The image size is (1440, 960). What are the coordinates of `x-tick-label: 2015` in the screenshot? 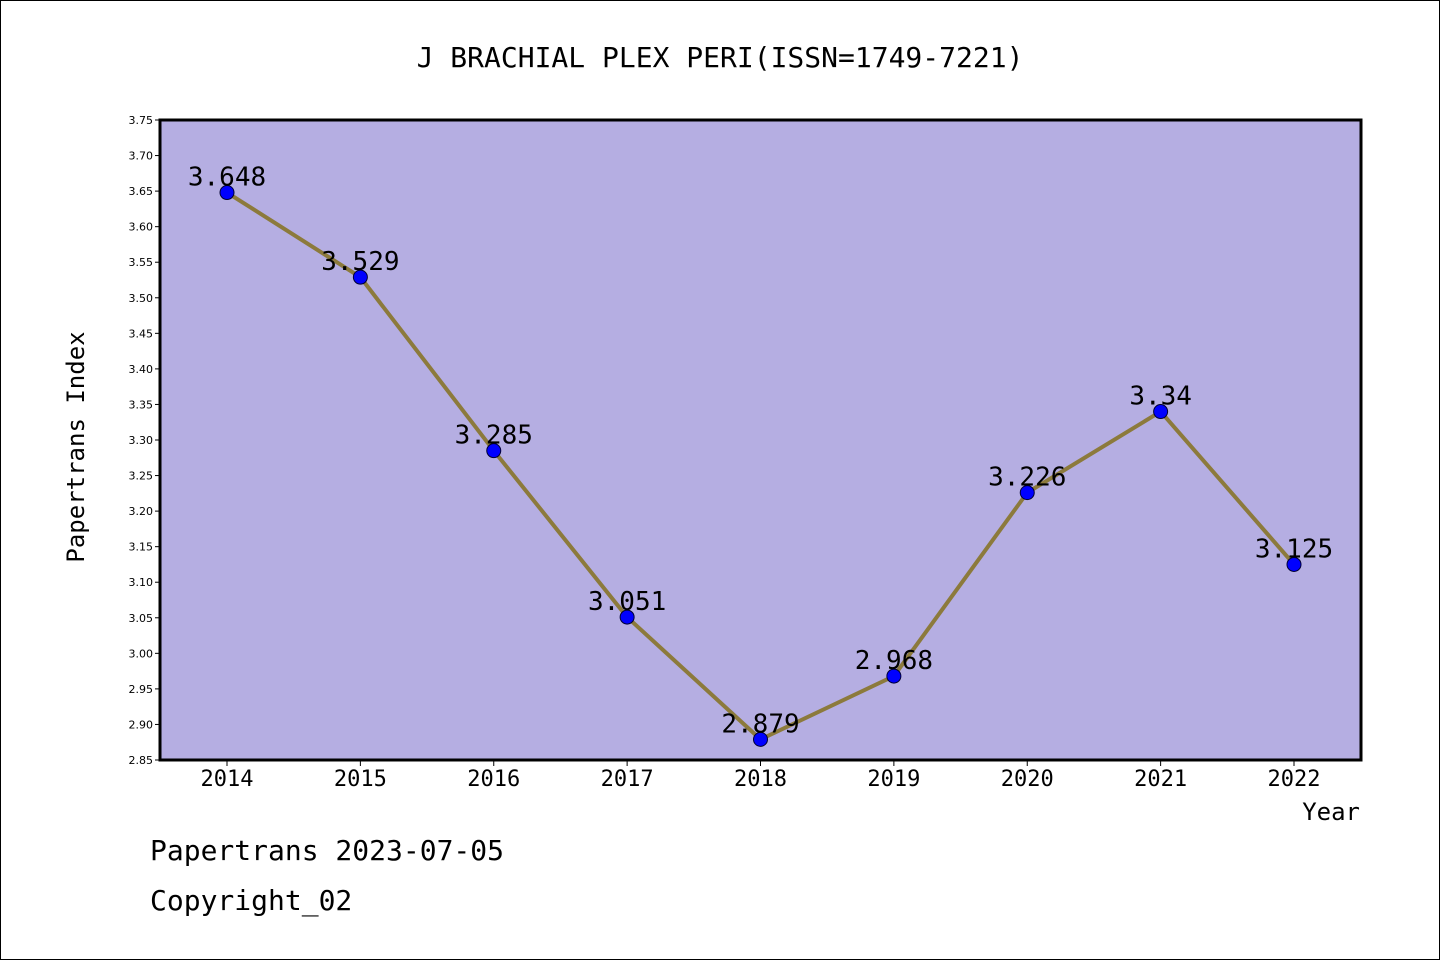 It's located at (360, 779).